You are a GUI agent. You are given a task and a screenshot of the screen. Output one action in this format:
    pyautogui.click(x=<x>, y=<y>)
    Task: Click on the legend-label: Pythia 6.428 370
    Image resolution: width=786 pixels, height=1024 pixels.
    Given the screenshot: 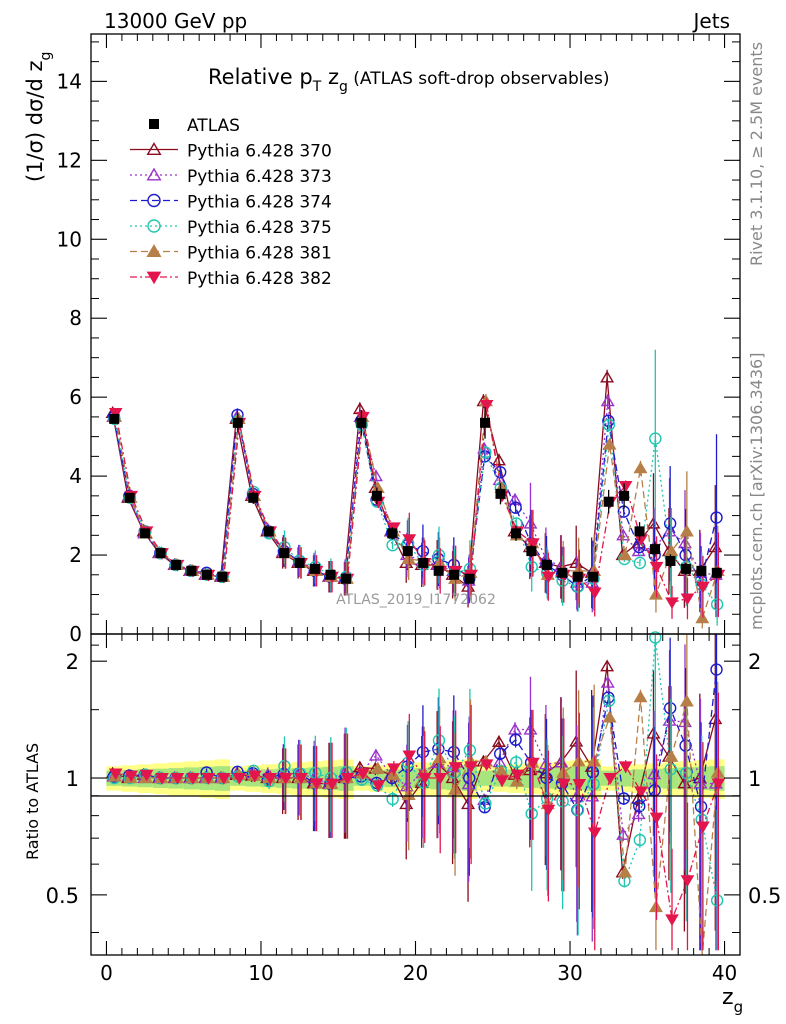 What is the action you would take?
    pyautogui.click(x=259, y=152)
    